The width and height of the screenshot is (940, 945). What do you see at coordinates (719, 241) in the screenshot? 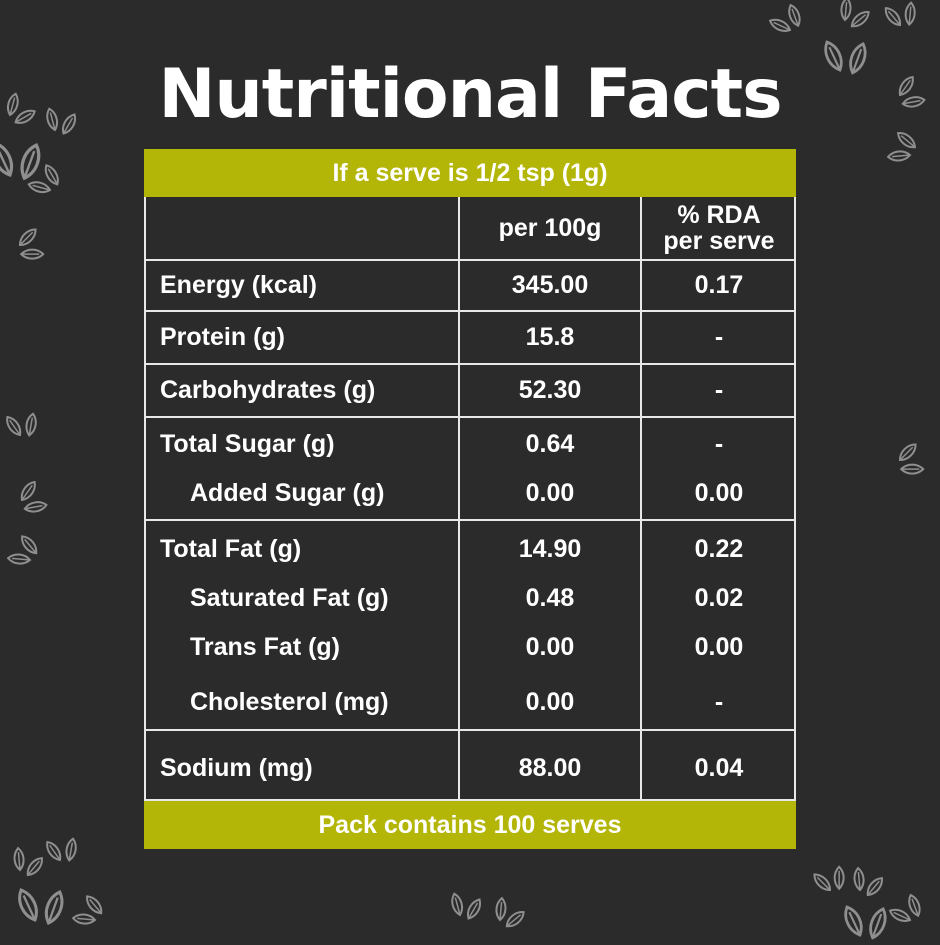
I see `rda-header-line2: per serve` at bounding box center [719, 241].